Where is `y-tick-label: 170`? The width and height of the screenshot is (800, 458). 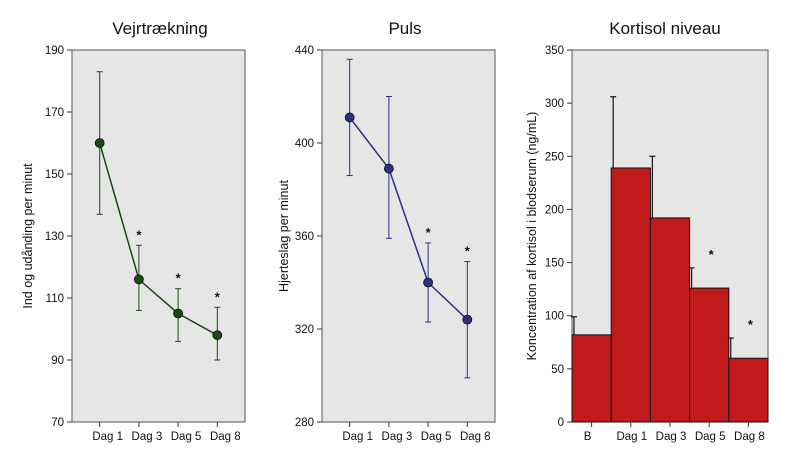 y-tick-label: 170 is located at coordinates (54, 113).